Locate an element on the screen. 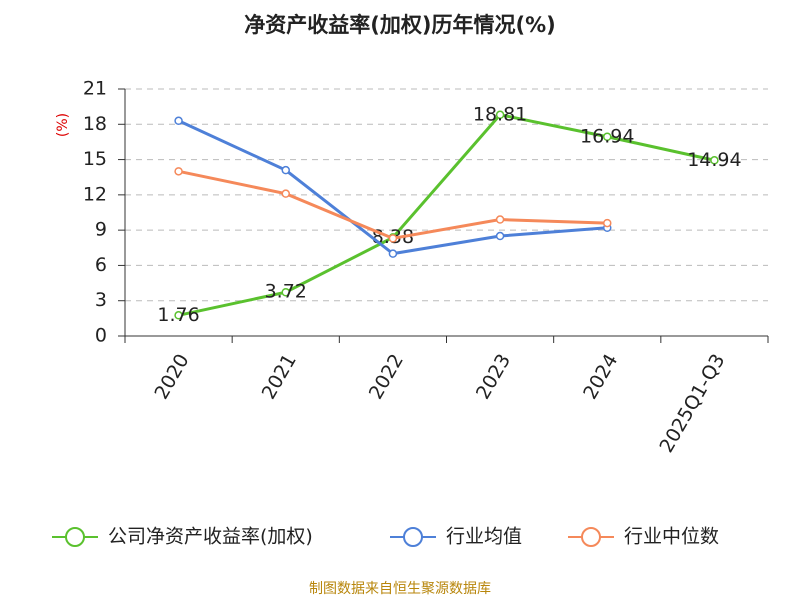 The width and height of the screenshot is (800, 600). data-label: 18.81 is located at coordinates (500, 114).